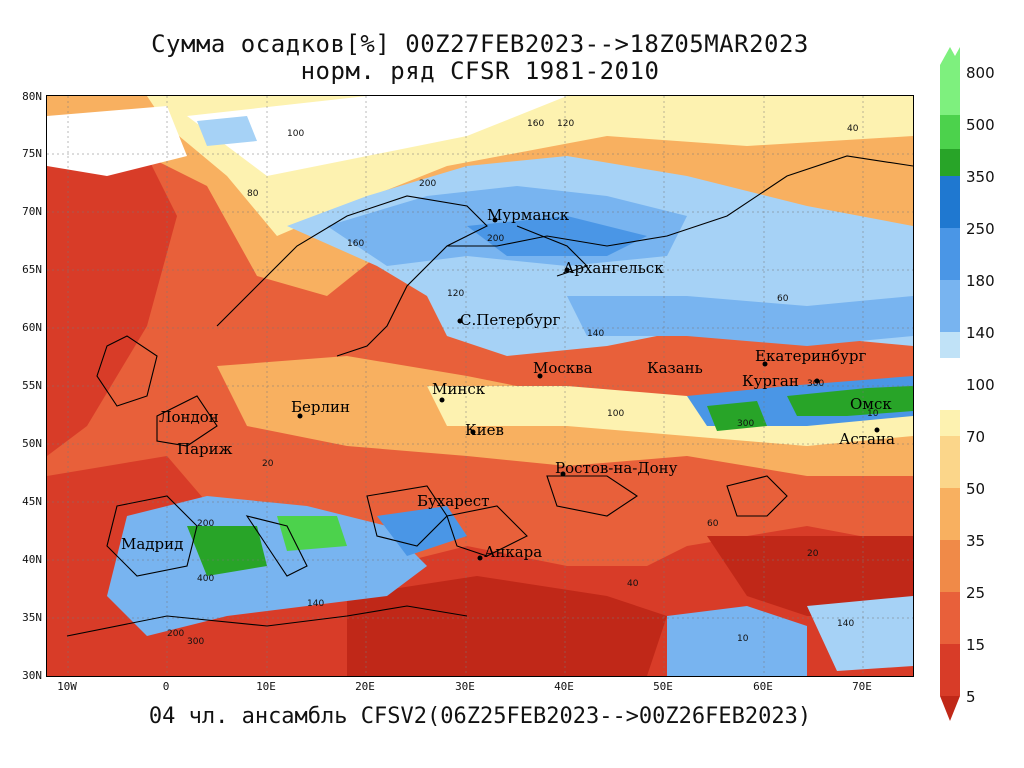 The height and width of the screenshot is (768, 1024). What do you see at coordinates (32, 153) in the screenshot?
I see `lat-label: 75N` at bounding box center [32, 153].